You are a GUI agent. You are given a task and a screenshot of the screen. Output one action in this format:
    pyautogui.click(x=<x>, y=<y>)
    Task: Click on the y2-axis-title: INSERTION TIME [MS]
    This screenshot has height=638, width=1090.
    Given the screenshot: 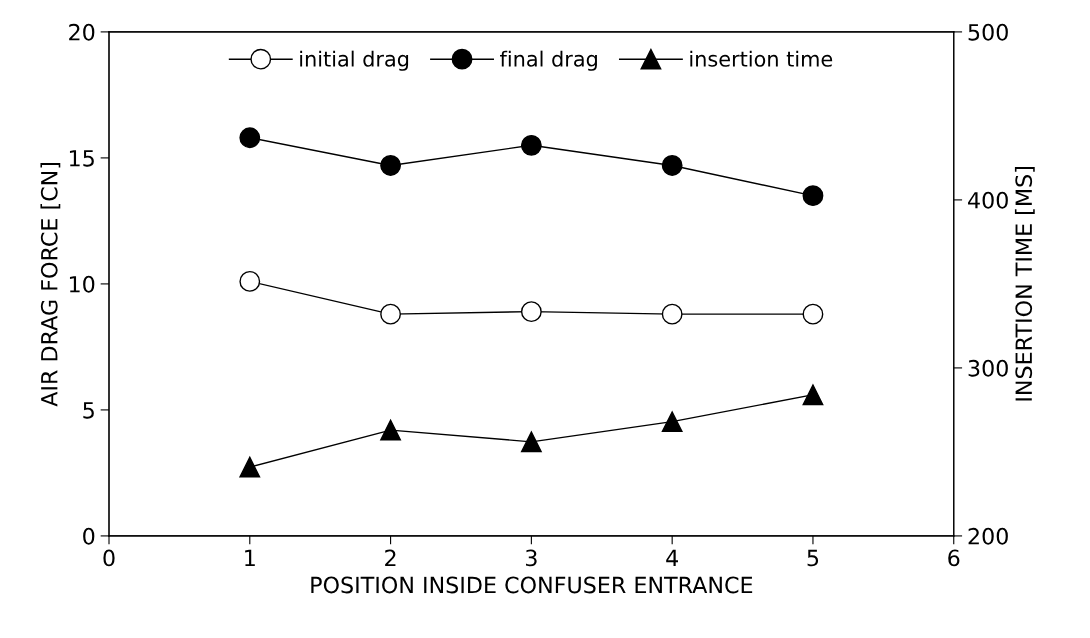 What is the action you would take?
    pyautogui.click(x=1024, y=284)
    